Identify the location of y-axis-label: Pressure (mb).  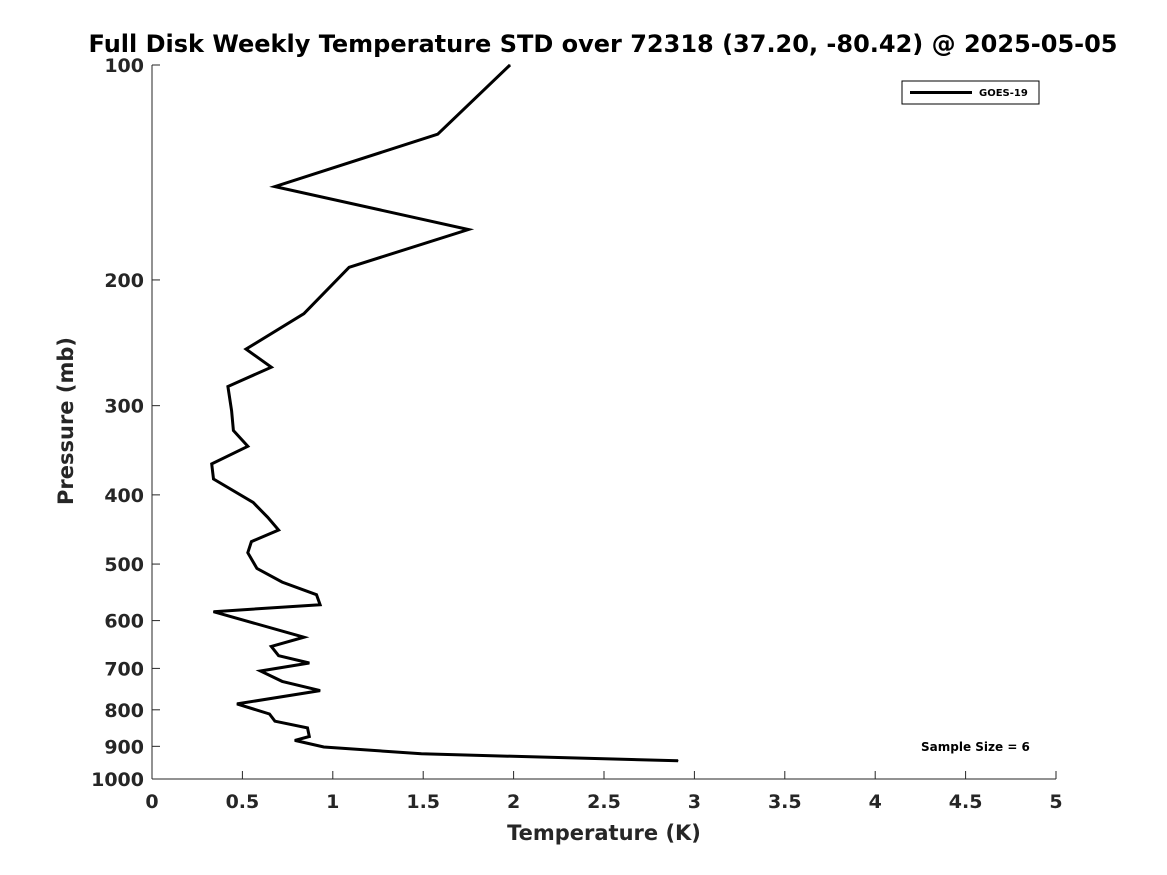
(66, 421).